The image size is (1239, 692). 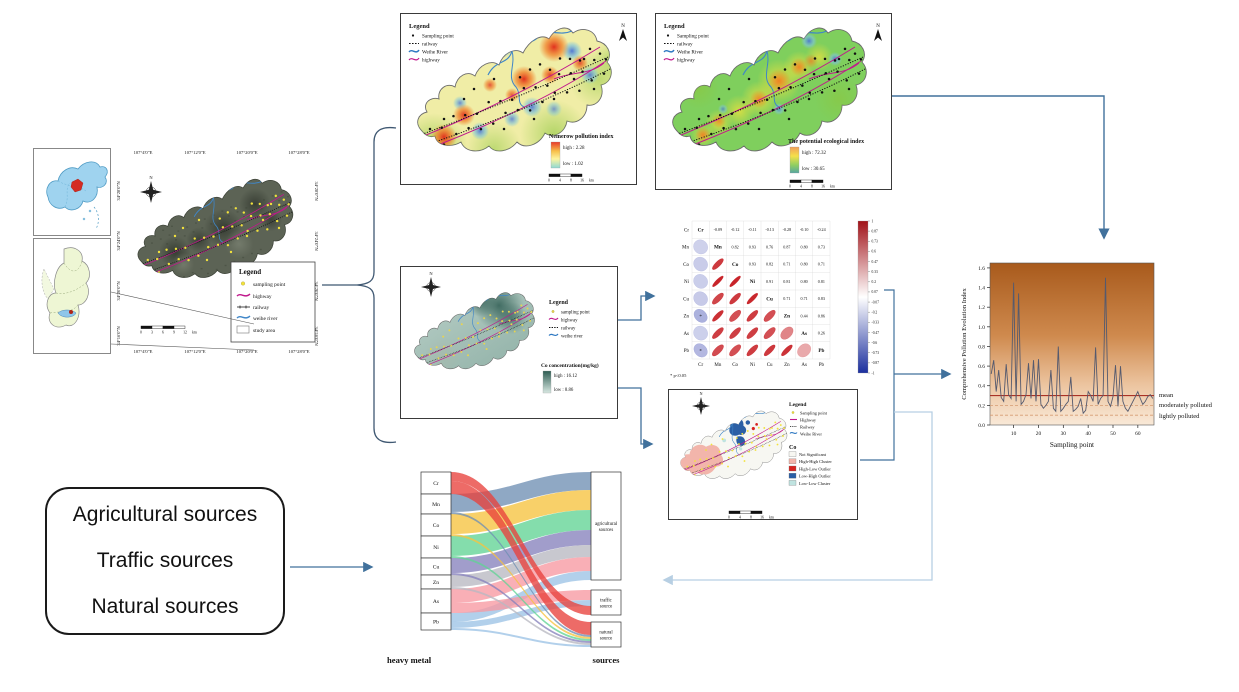 What do you see at coordinates (606, 602) in the screenshot?
I see `sankey-source-node` at bounding box center [606, 602].